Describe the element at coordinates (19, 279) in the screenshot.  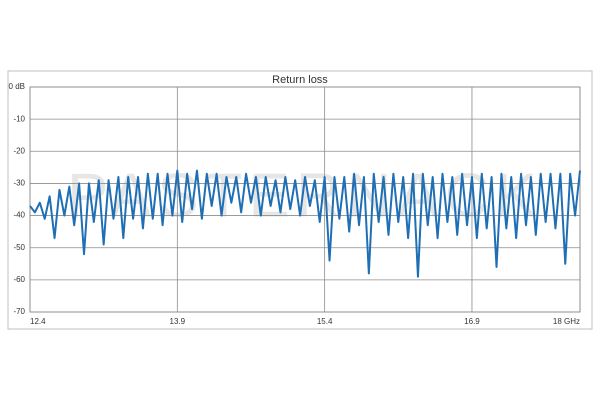
I see `y-tick-label: -60` at that location.